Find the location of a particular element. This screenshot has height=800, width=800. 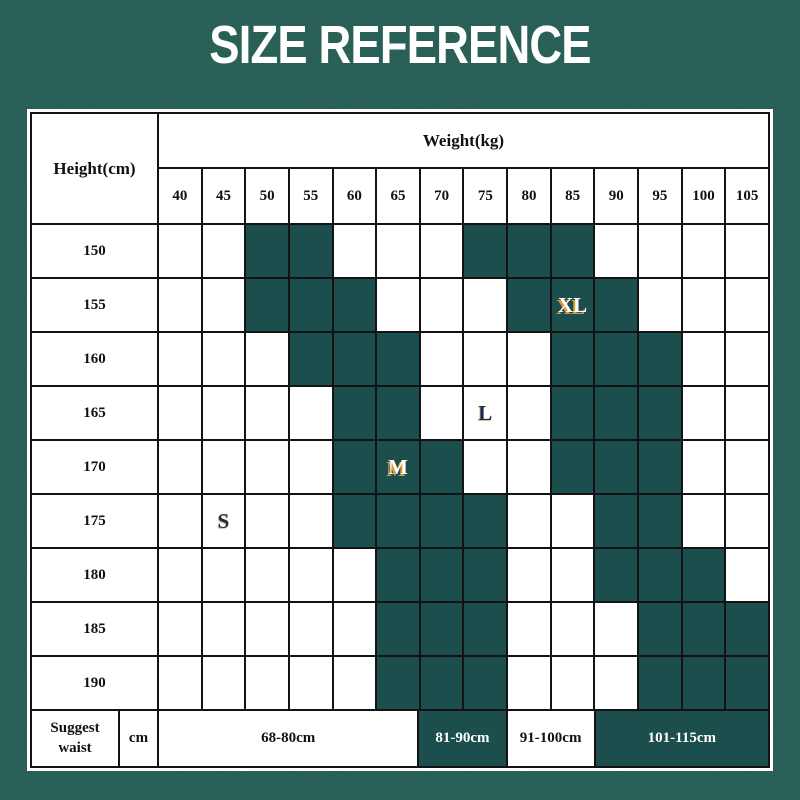

grid-cell: L is located at coordinates (485, 413).